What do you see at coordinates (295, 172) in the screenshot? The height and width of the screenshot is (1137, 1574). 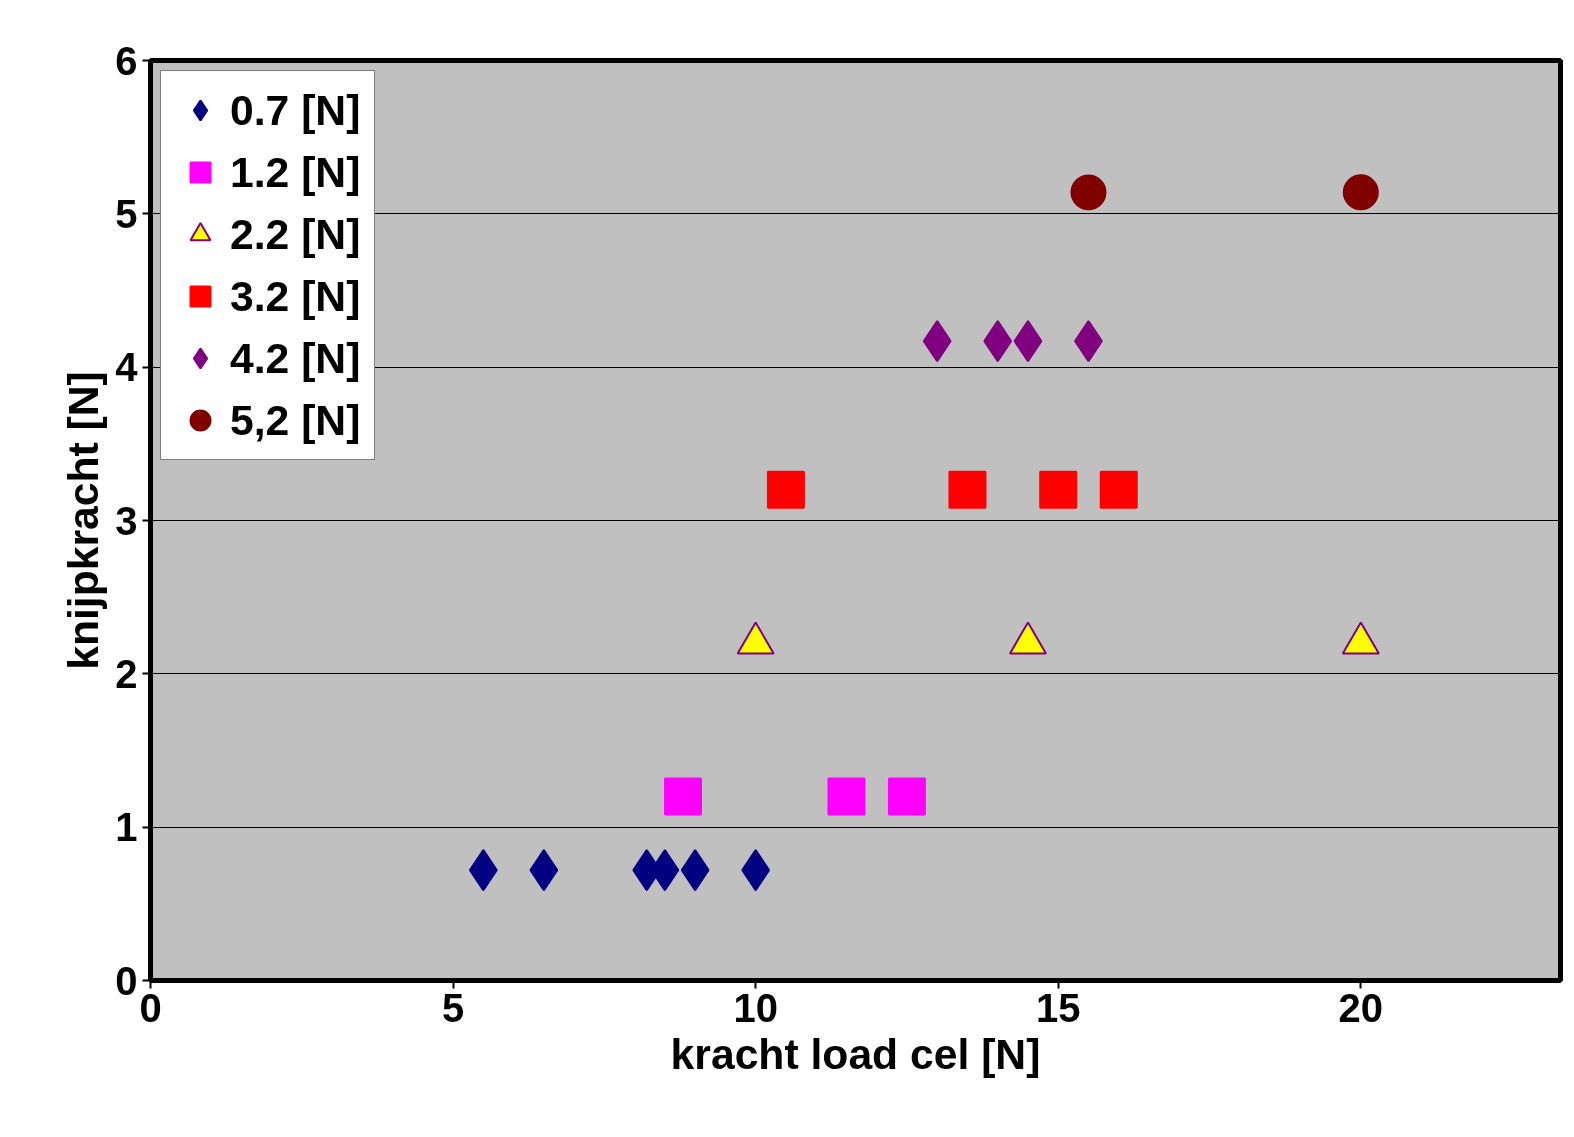 I see `legend-label: 1.2 [N]` at bounding box center [295, 172].